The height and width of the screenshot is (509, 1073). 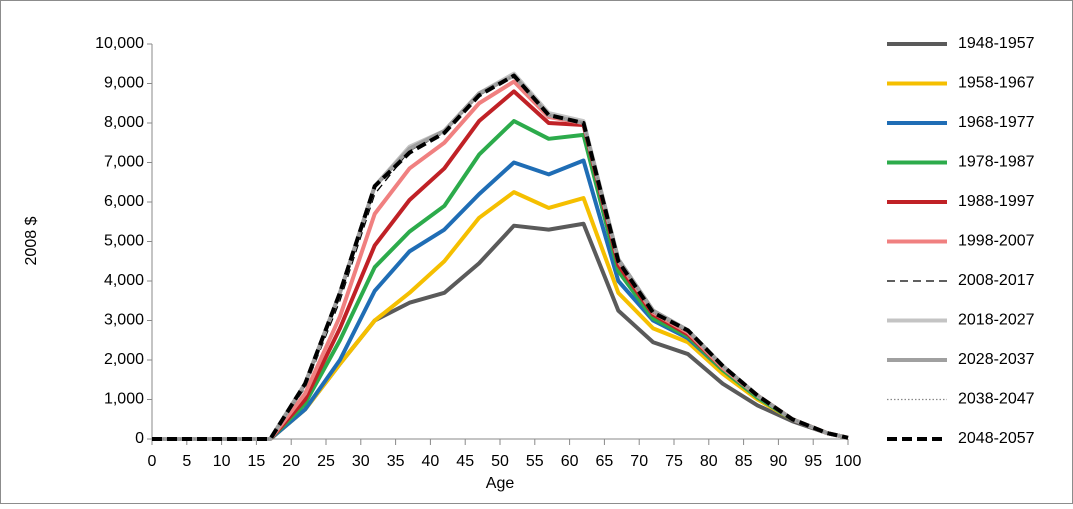 What do you see at coordinates (124, 399) in the screenshot?
I see `y-tick-label: 1,000` at bounding box center [124, 399].